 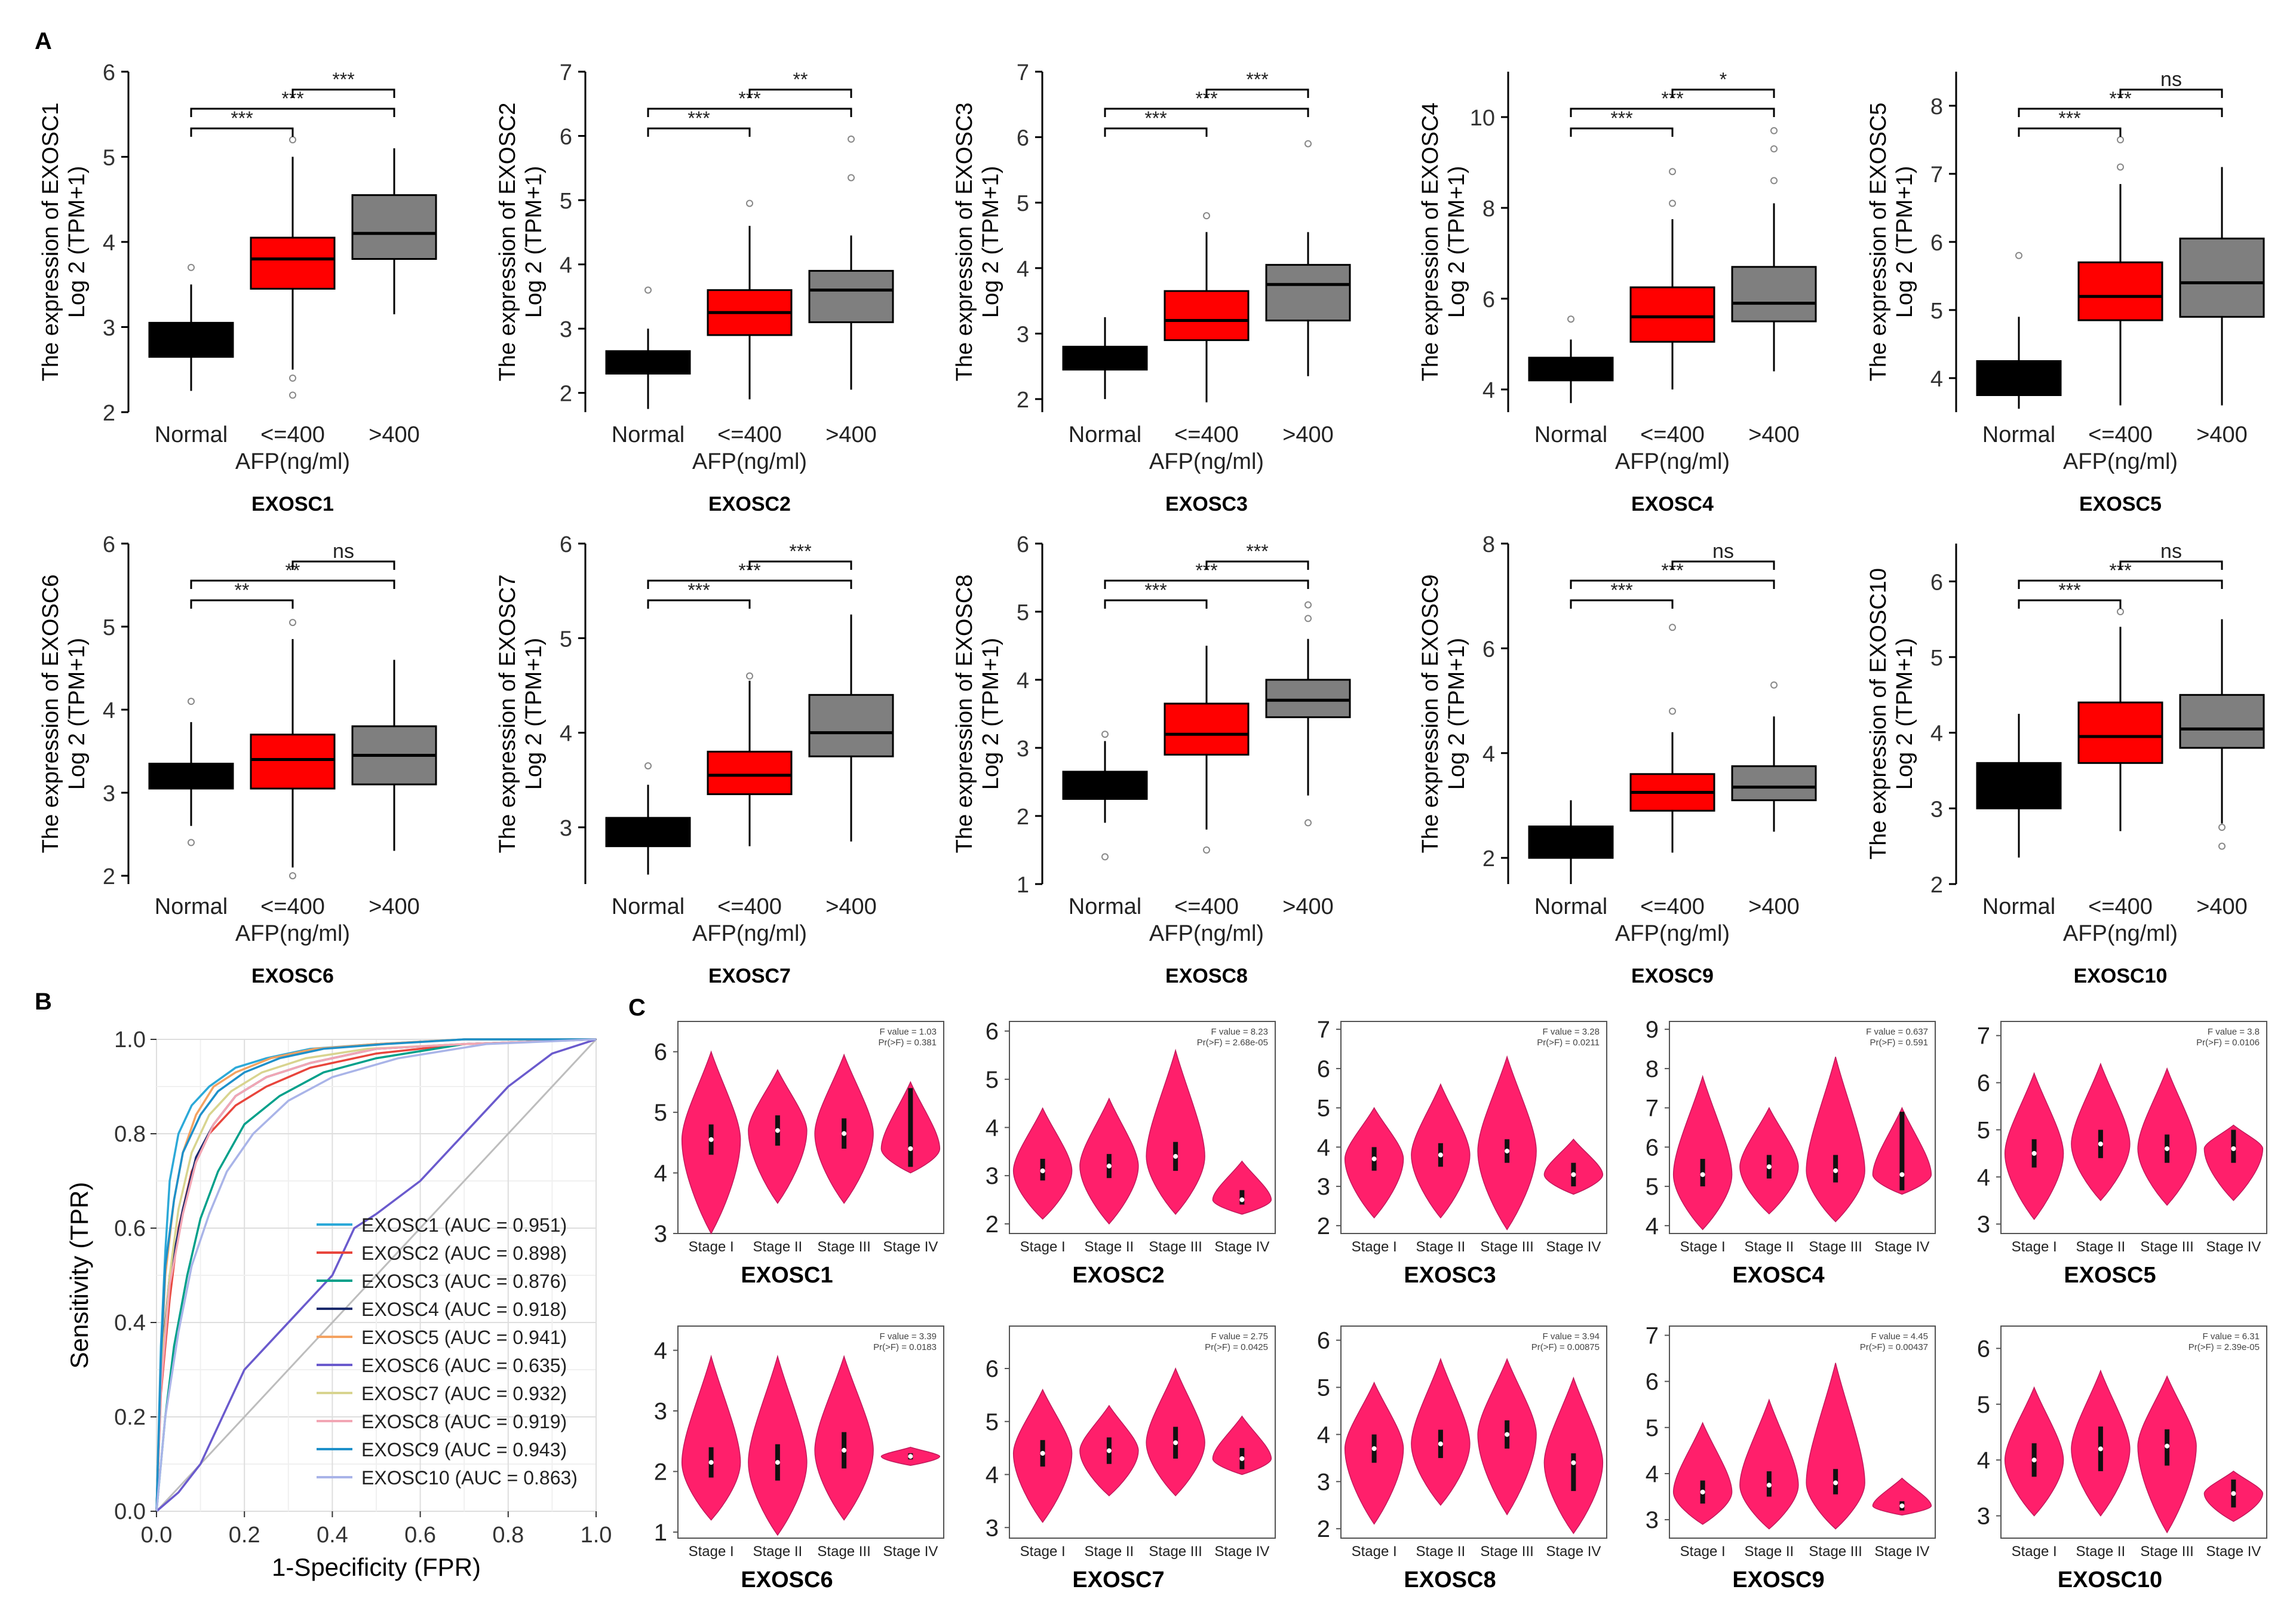 What do you see at coordinates (2171, 79) in the screenshot?
I see `sig-bracket-low-high-label: ns` at bounding box center [2171, 79].